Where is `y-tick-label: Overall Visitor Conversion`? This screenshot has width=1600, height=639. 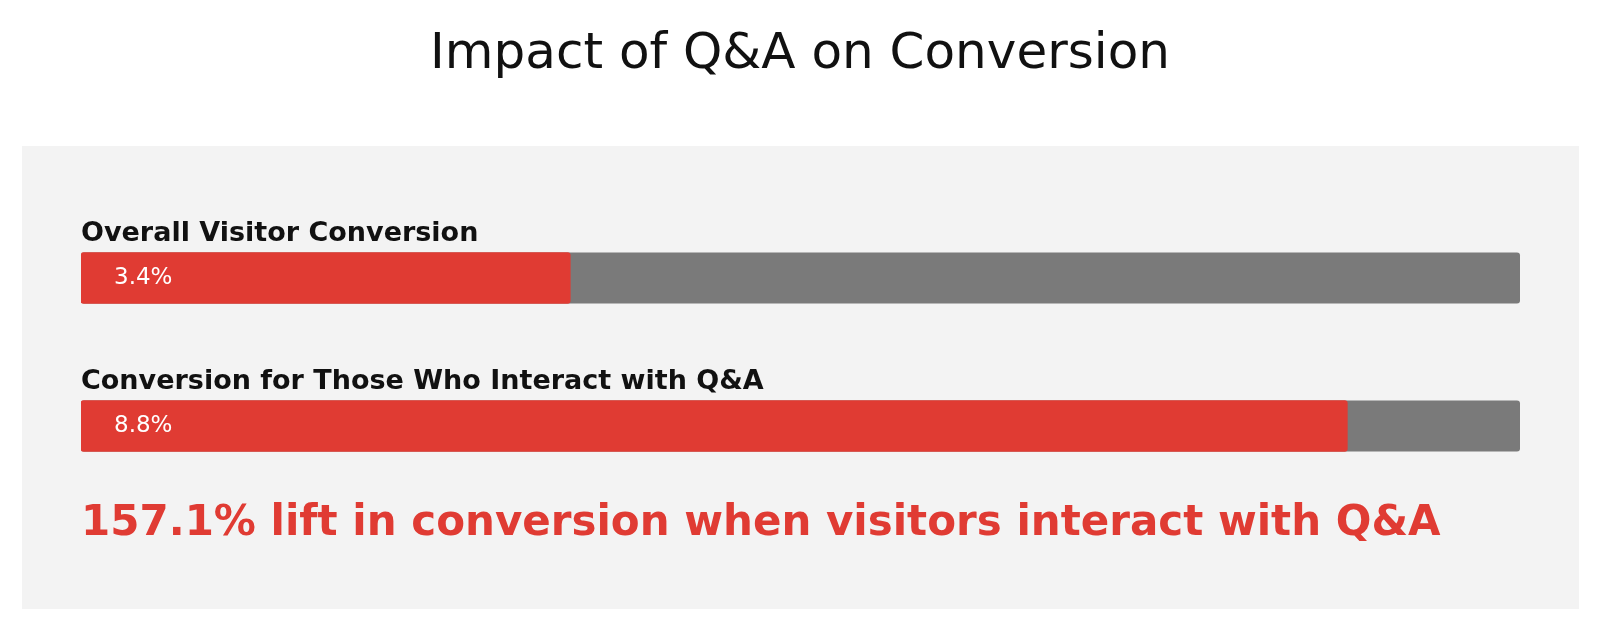
y-tick-label: Overall Visitor Conversion is located at coordinates (280, 231).